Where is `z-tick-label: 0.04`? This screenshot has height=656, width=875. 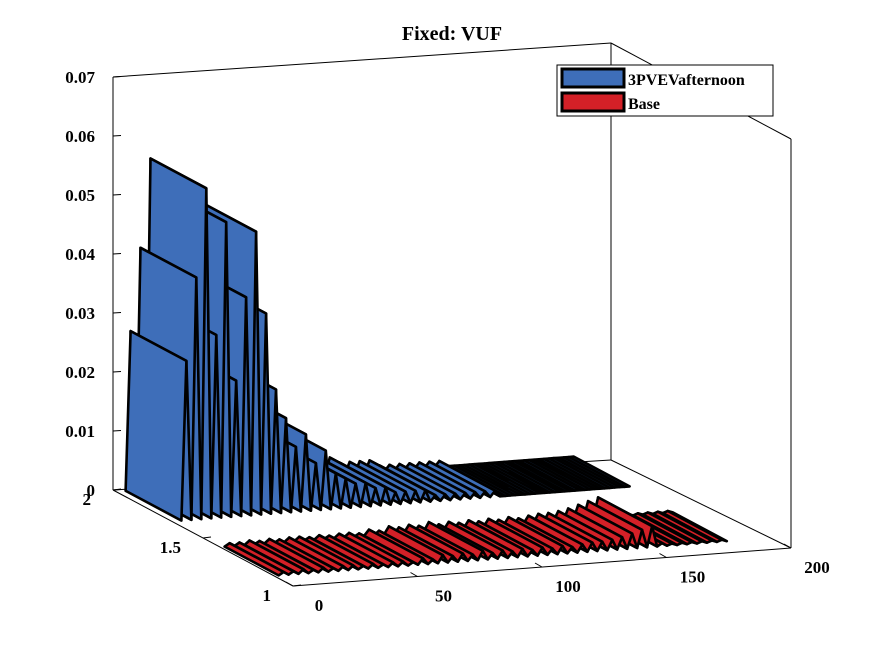
z-tick-label: 0.04 is located at coordinates (80, 254).